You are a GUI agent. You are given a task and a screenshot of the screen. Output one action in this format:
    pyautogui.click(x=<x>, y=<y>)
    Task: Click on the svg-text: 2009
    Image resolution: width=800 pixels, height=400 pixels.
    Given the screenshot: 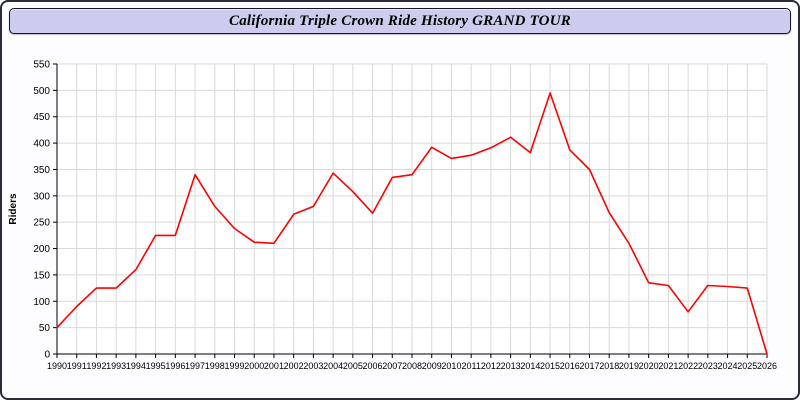 What is the action you would take?
    pyautogui.click(x=432, y=366)
    